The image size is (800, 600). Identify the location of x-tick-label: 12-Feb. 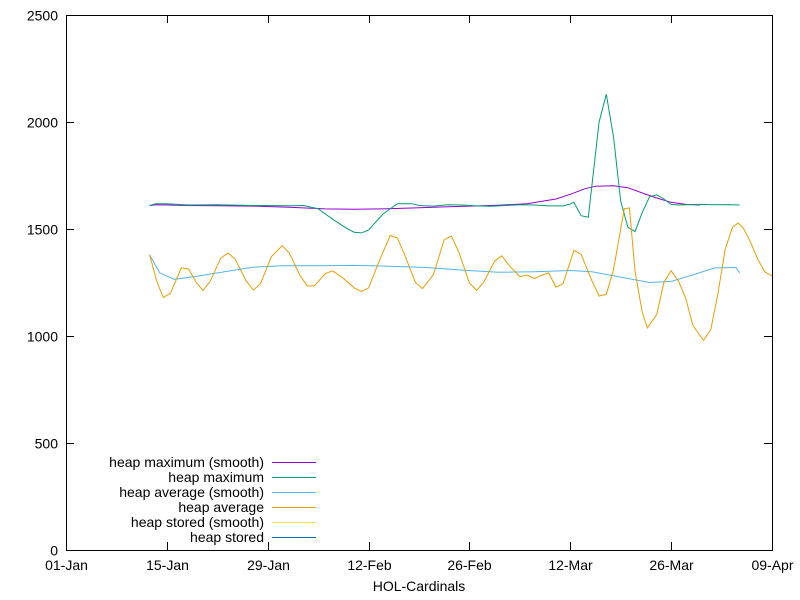
(369, 565).